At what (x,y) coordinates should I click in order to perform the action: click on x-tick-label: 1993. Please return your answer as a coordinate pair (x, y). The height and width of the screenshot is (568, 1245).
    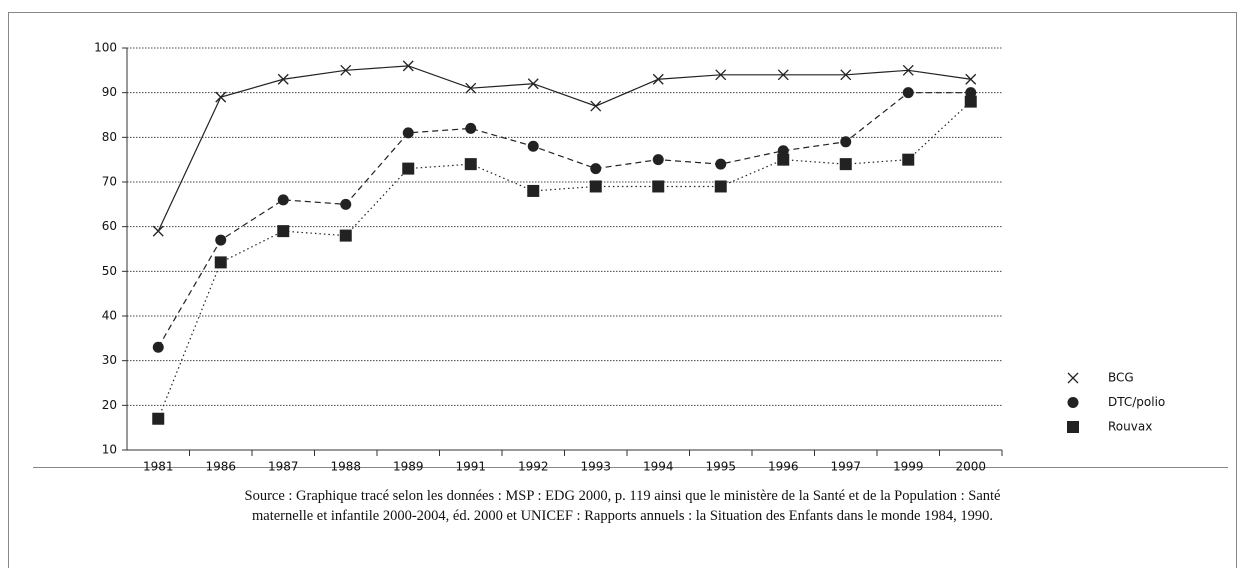
    Looking at the image, I should click on (595, 467).